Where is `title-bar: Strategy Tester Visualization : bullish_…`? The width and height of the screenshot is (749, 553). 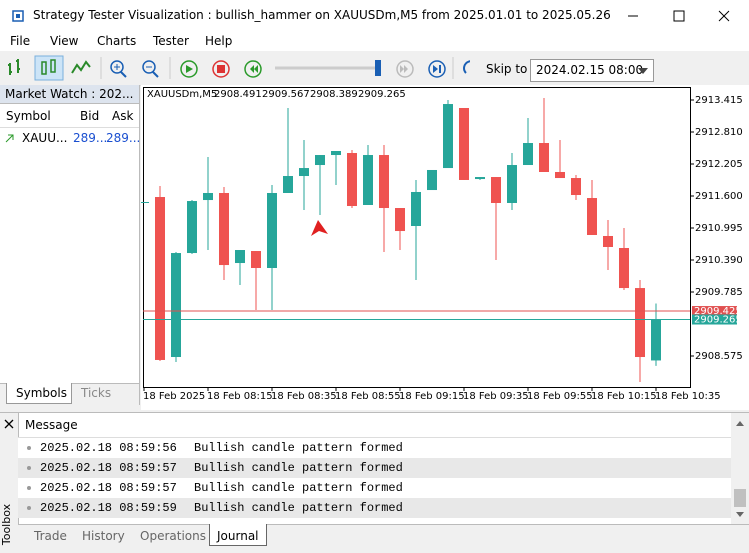 title-bar: Strategy Tester Visualization : bullish_… is located at coordinates (374, 16).